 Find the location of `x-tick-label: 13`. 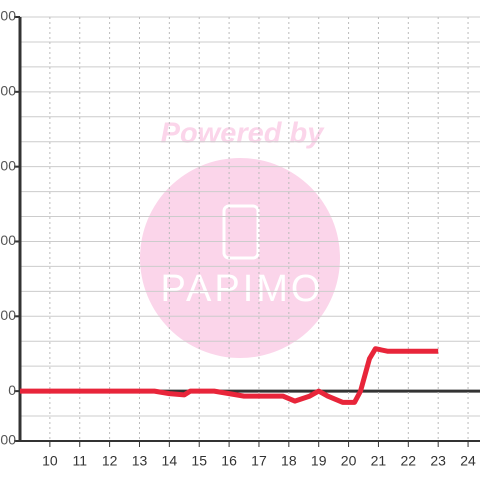

x-tick-label: 13 is located at coordinates (140, 461).